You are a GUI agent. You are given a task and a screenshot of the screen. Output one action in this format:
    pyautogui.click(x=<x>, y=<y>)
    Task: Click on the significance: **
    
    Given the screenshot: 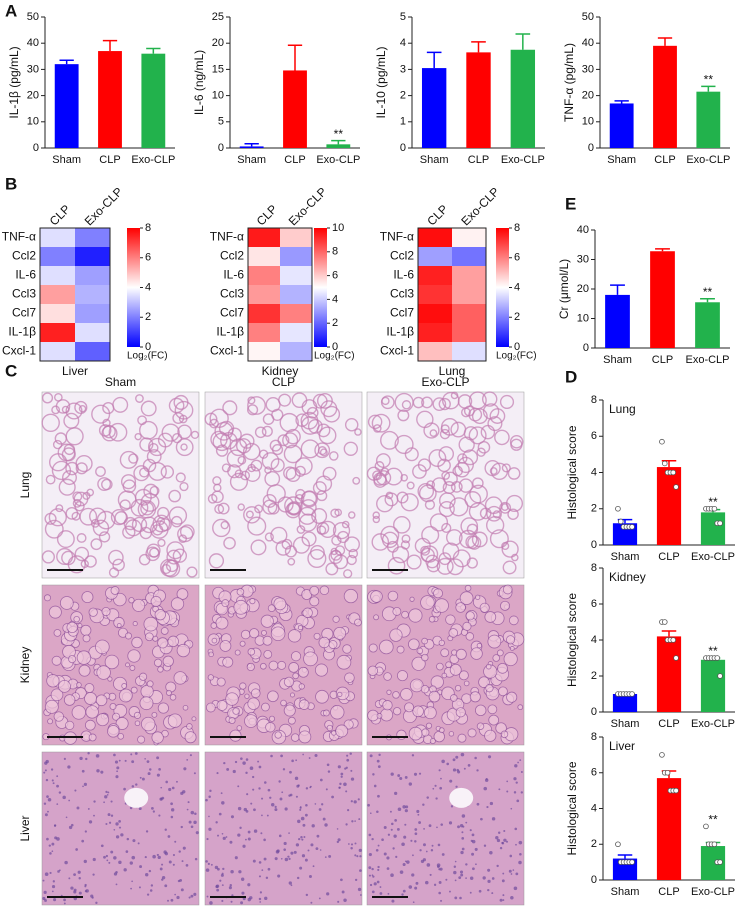 What is the action you would take?
    pyautogui.click(x=713, y=502)
    